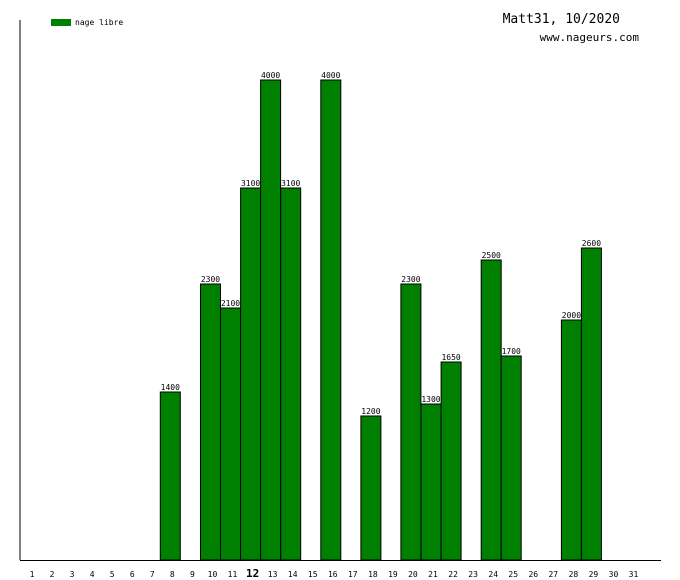 This screenshot has height=580, width=680. Describe the element at coordinates (112, 574) in the screenshot. I see `x-tick-label-5: 5` at that location.